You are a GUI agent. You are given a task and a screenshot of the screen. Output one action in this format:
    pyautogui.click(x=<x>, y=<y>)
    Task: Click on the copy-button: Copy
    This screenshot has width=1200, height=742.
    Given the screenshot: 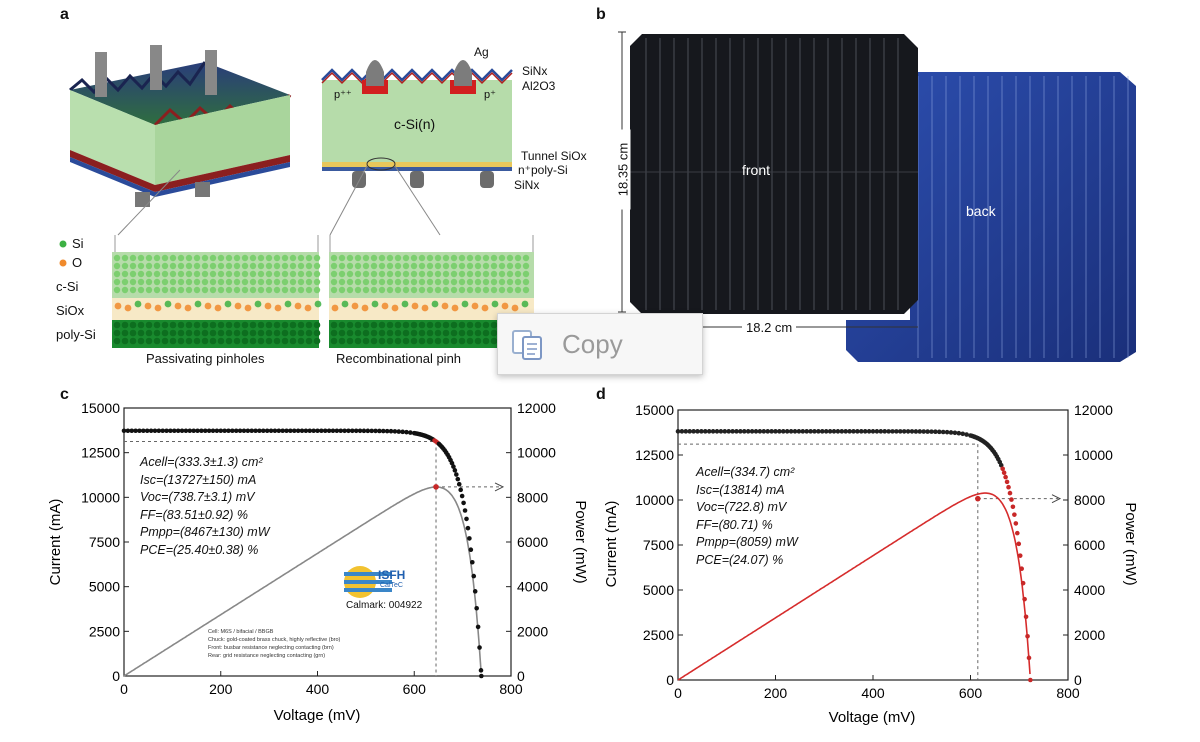 What is the action you would take?
    pyautogui.click(x=600, y=344)
    